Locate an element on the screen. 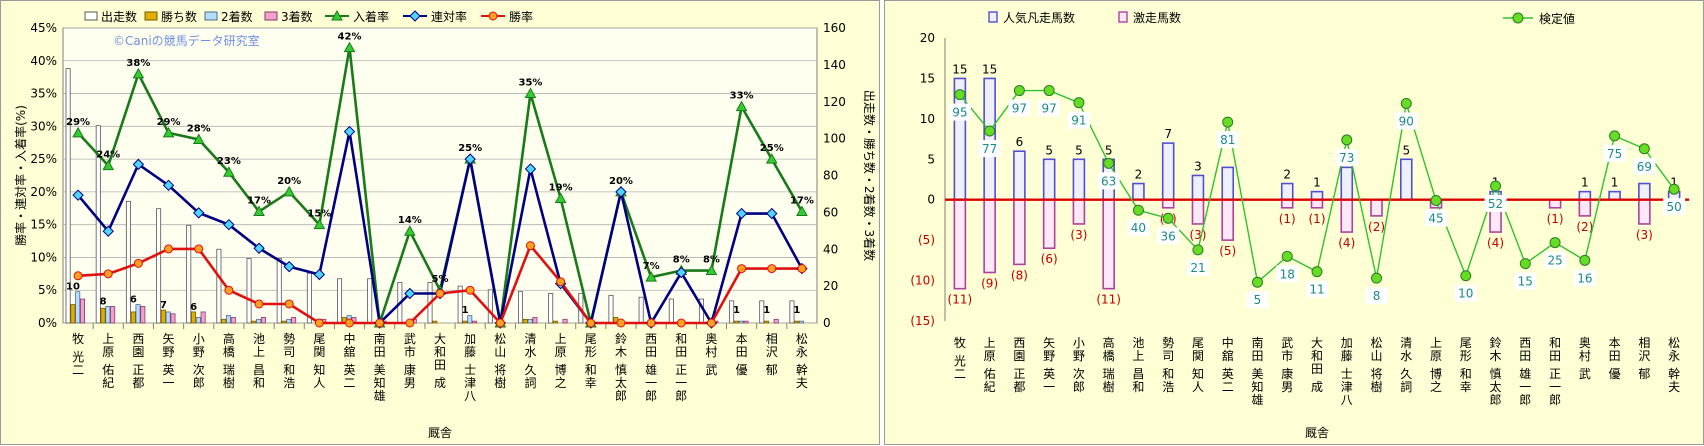 The height and width of the screenshot is (446, 1704). test-value-label: 11 is located at coordinates (1316, 290).